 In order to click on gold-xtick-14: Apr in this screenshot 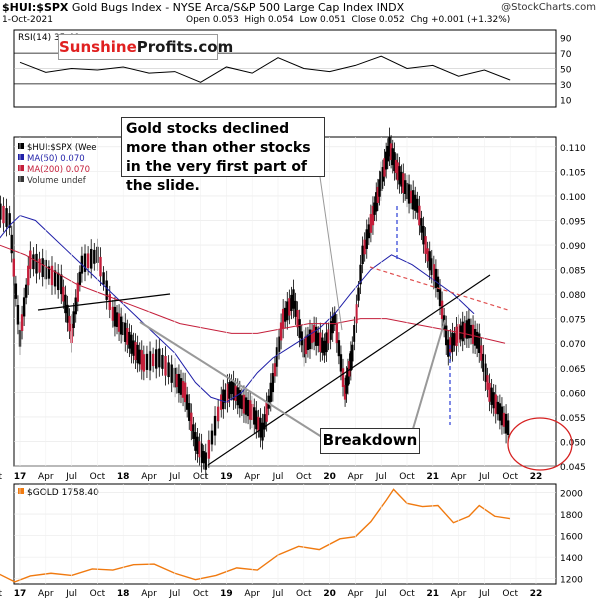, I will do `click(356, 594)`.